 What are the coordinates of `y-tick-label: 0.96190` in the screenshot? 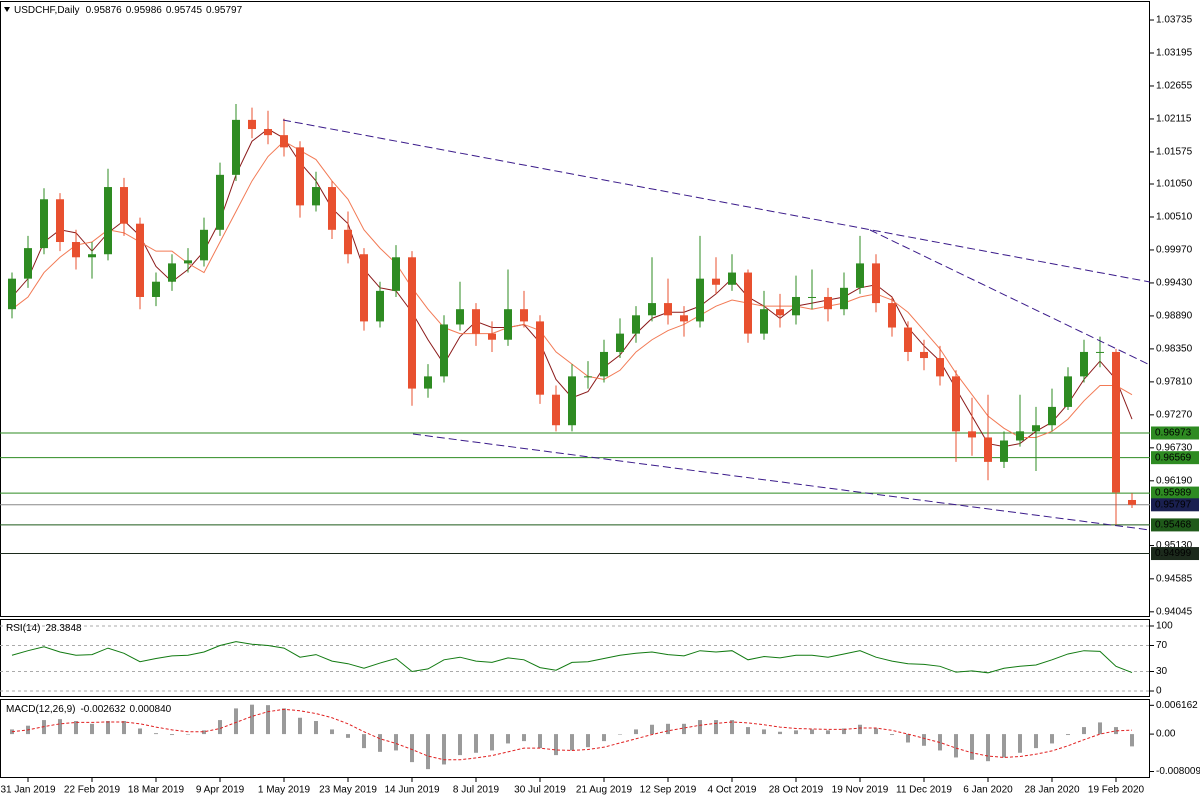 It's located at (1174, 480).